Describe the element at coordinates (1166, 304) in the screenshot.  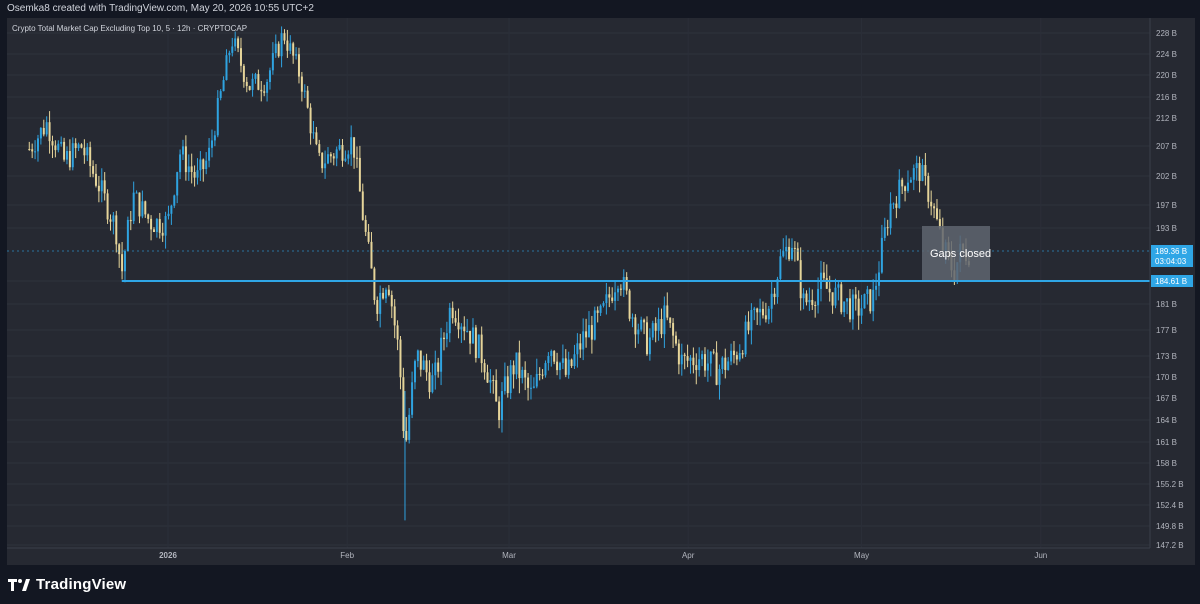
I see `y-tick-label: 181 B` at that location.